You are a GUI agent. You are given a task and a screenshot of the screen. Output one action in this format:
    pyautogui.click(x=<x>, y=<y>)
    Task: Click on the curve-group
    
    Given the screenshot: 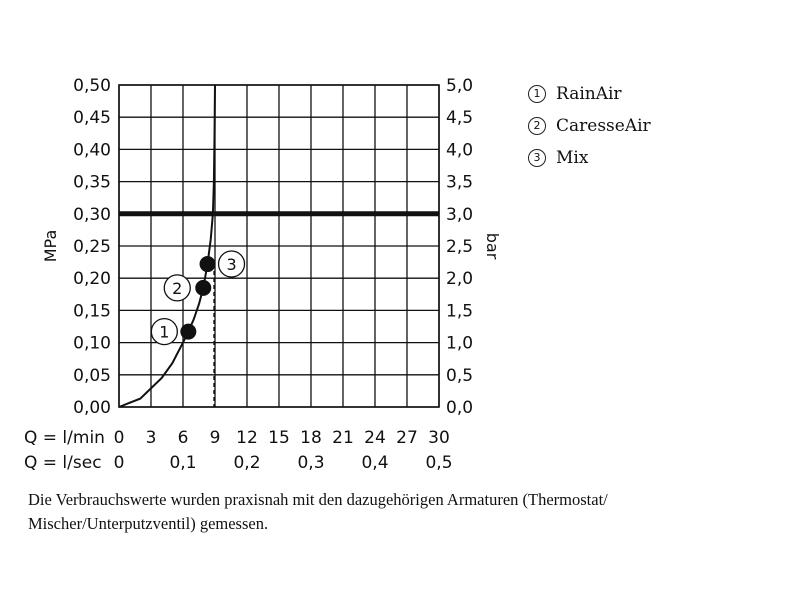 What is the action you would take?
    pyautogui.click(x=167, y=246)
    